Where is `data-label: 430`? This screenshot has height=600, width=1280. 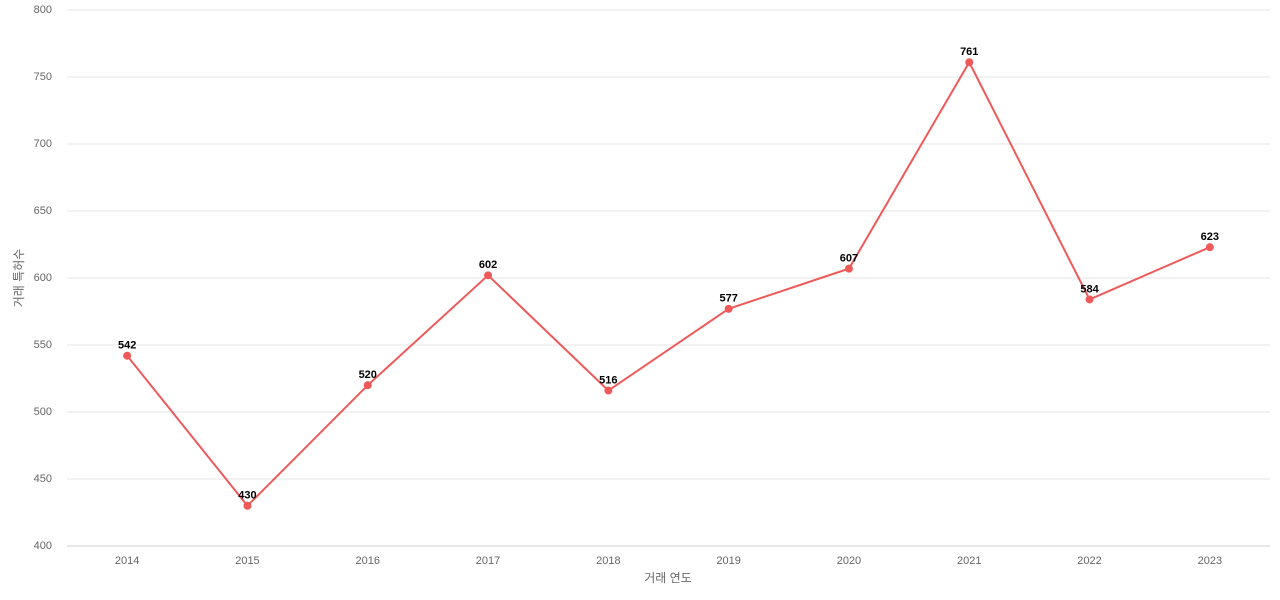
data-label: 430 is located at coordinates (247, 496).